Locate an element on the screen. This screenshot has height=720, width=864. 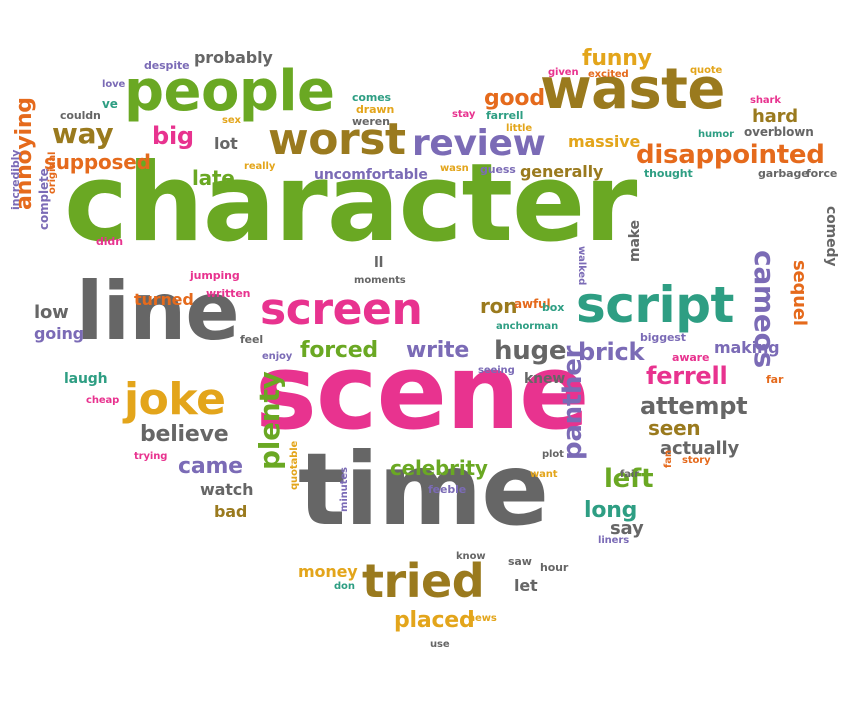
word-ve: ve is located at coordinates (110, 104).